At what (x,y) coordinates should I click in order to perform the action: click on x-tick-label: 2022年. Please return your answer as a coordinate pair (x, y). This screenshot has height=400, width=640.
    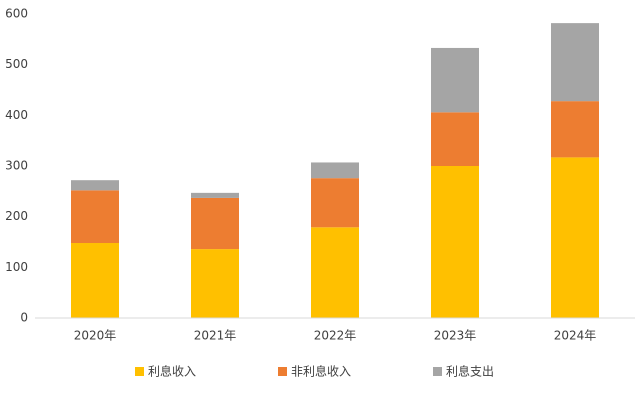
    Looking at the image, I should click on (335, 336).